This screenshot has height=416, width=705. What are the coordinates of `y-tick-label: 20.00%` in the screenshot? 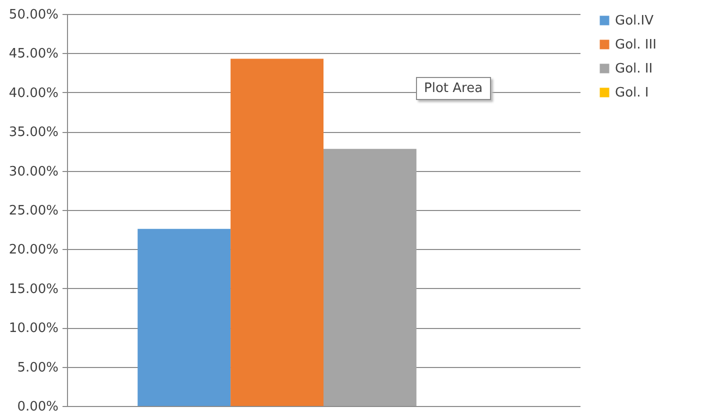 It's located at (33, 250).